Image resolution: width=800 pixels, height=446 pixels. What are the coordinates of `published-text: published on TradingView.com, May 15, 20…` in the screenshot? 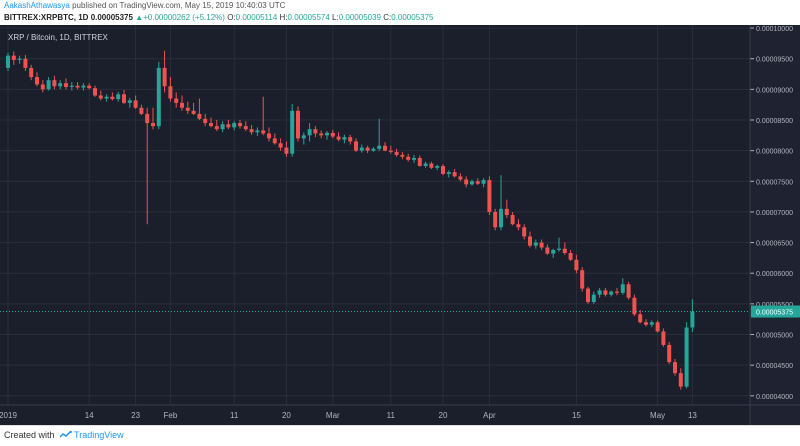 It's located at (179, 5).